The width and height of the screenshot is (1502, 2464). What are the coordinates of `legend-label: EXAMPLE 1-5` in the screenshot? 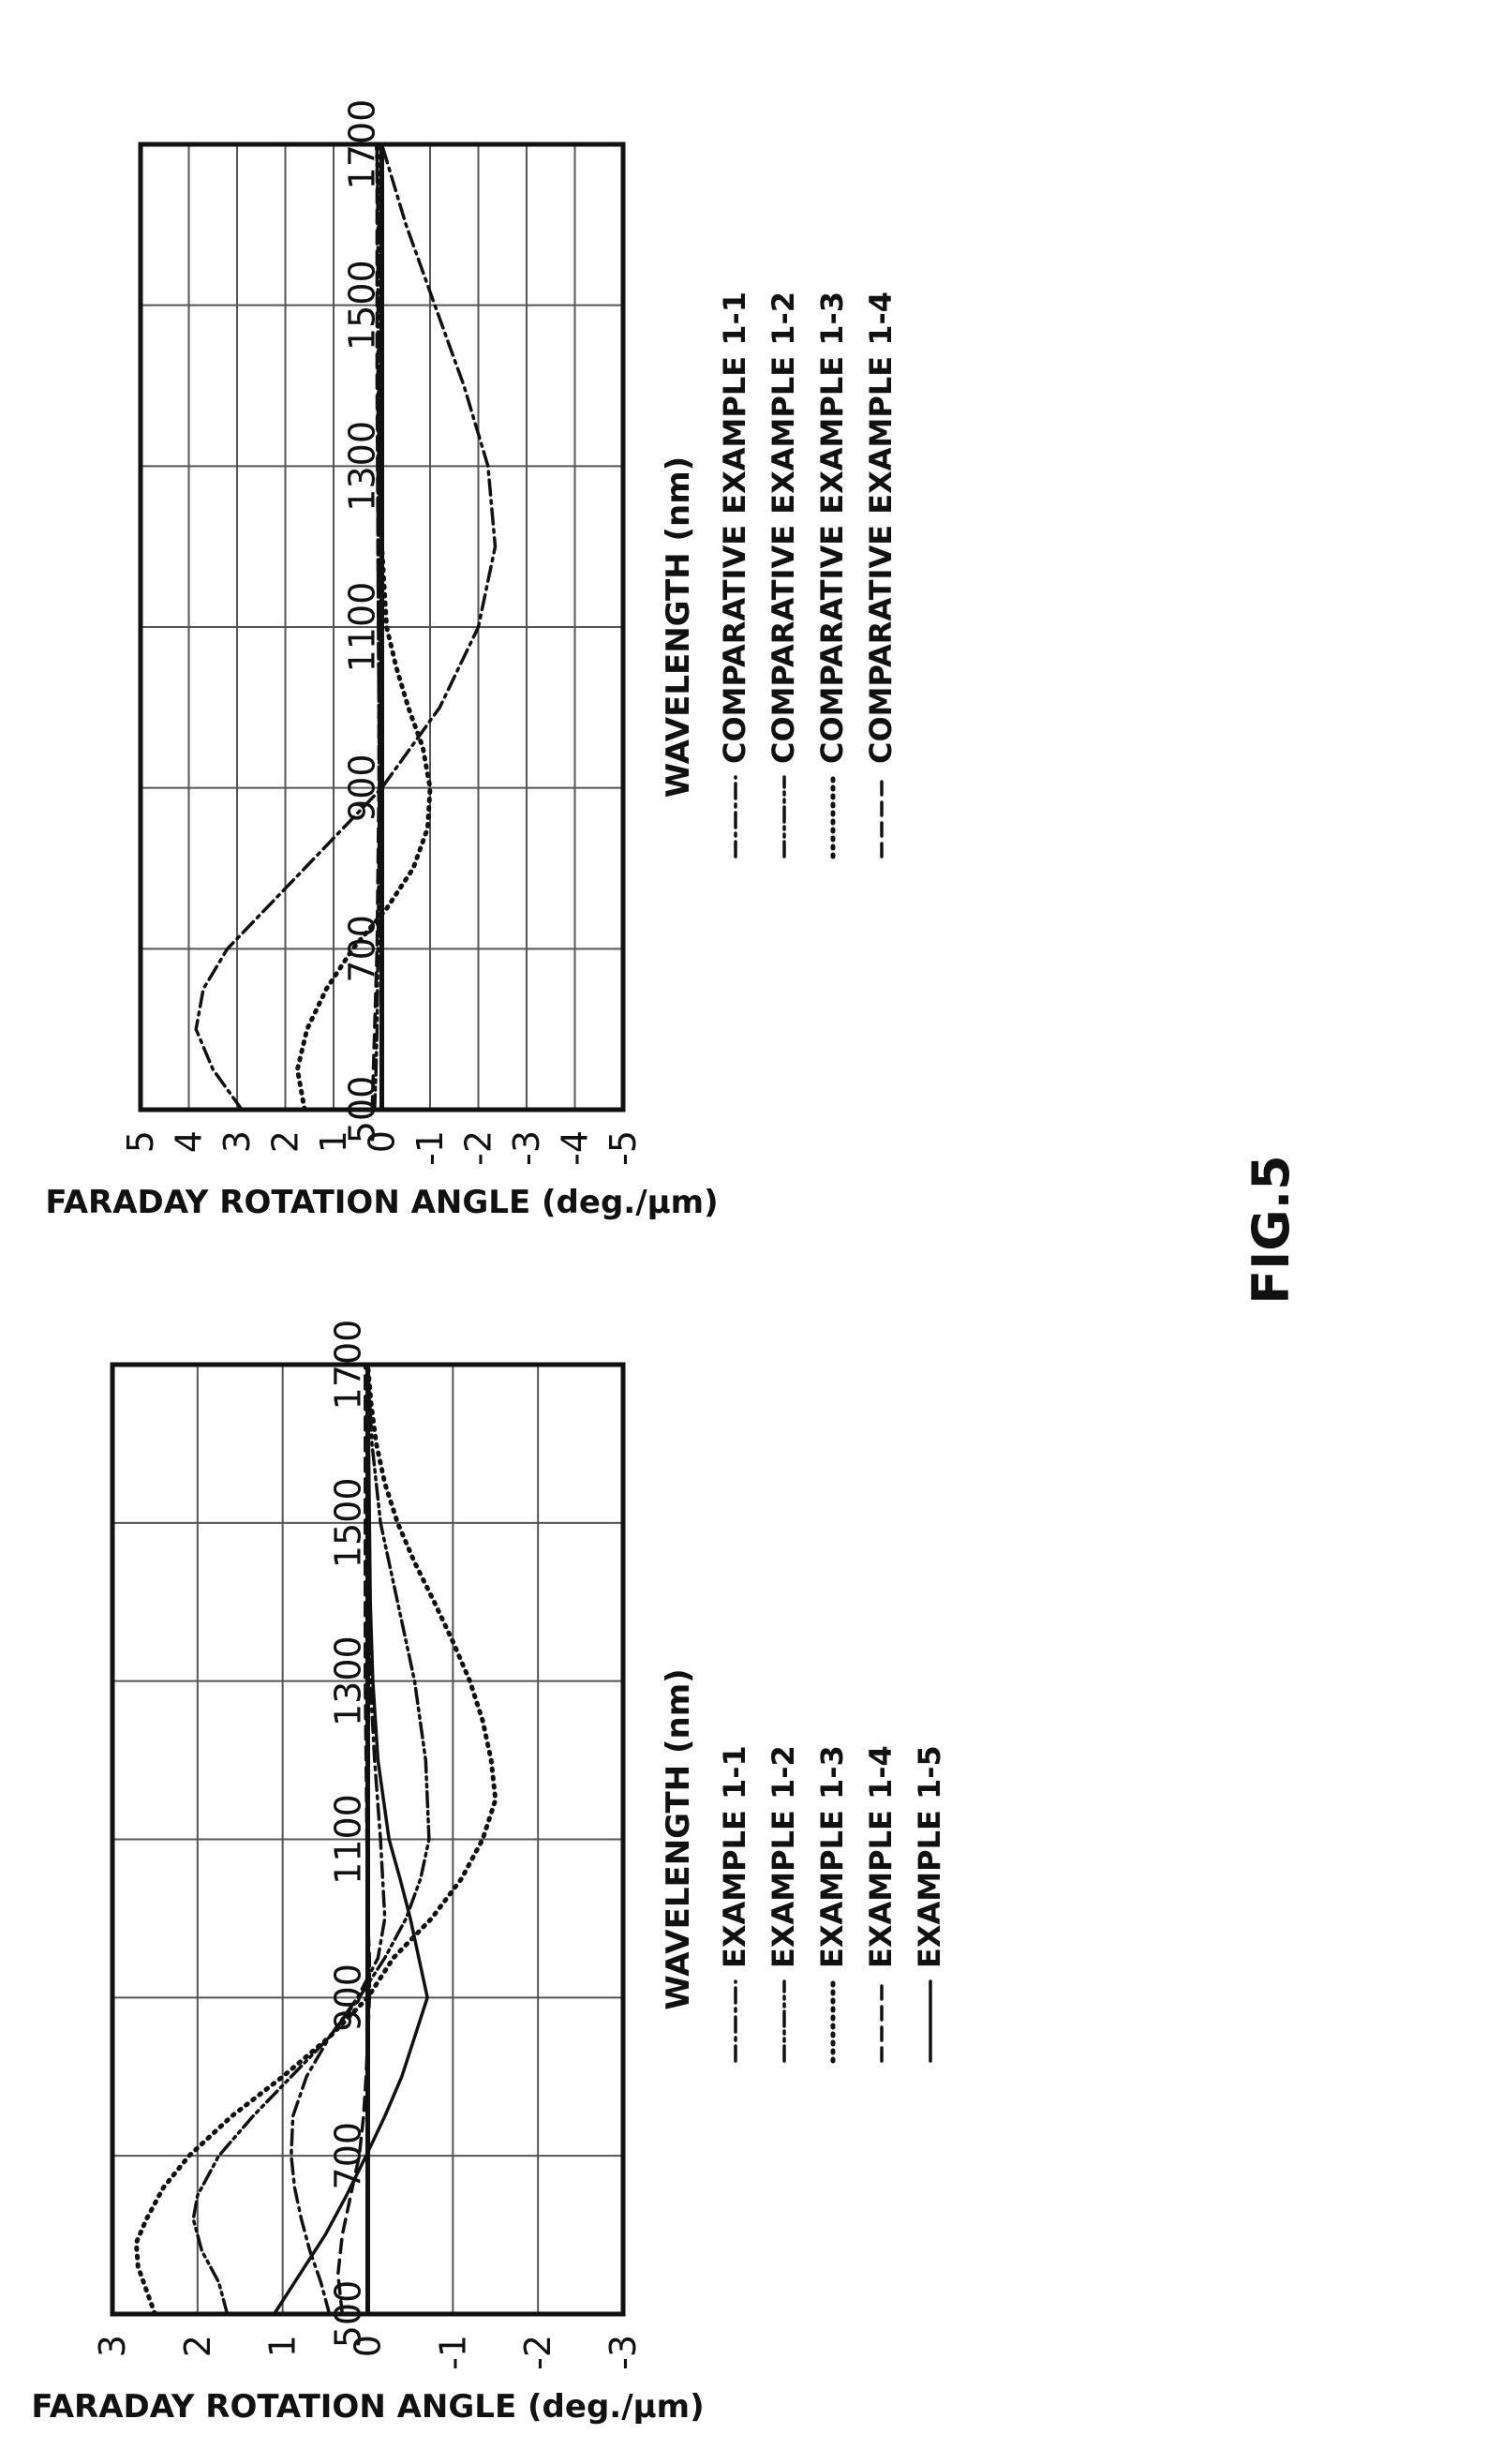 It's located at (929, 1857).